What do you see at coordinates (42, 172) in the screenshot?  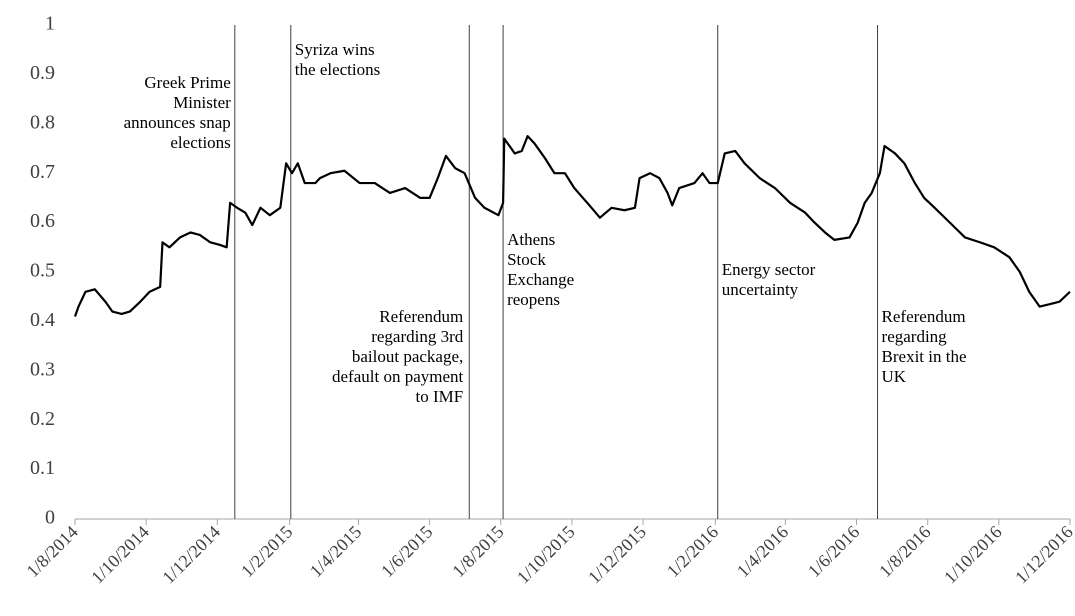 I see `y-tick-label: 0.7` at bounding box center [42, 172].